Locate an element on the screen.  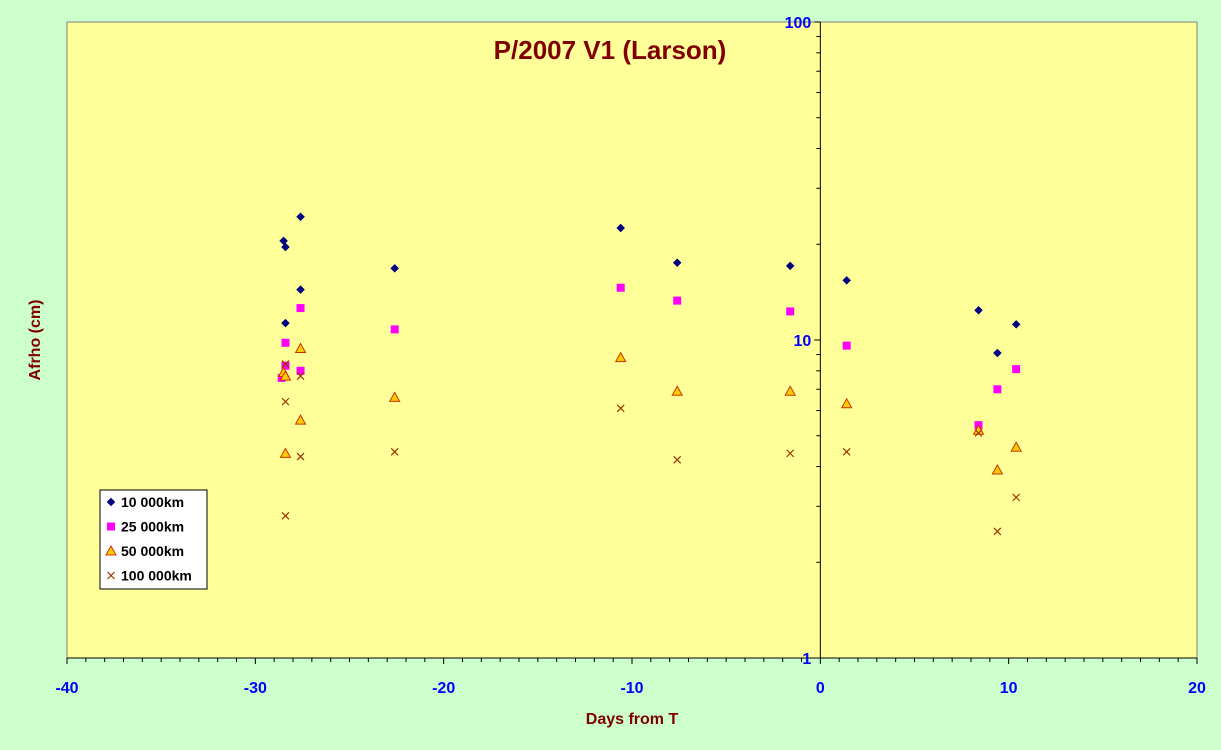
y-tick-label: 10 is located at coordinates (803, 341).